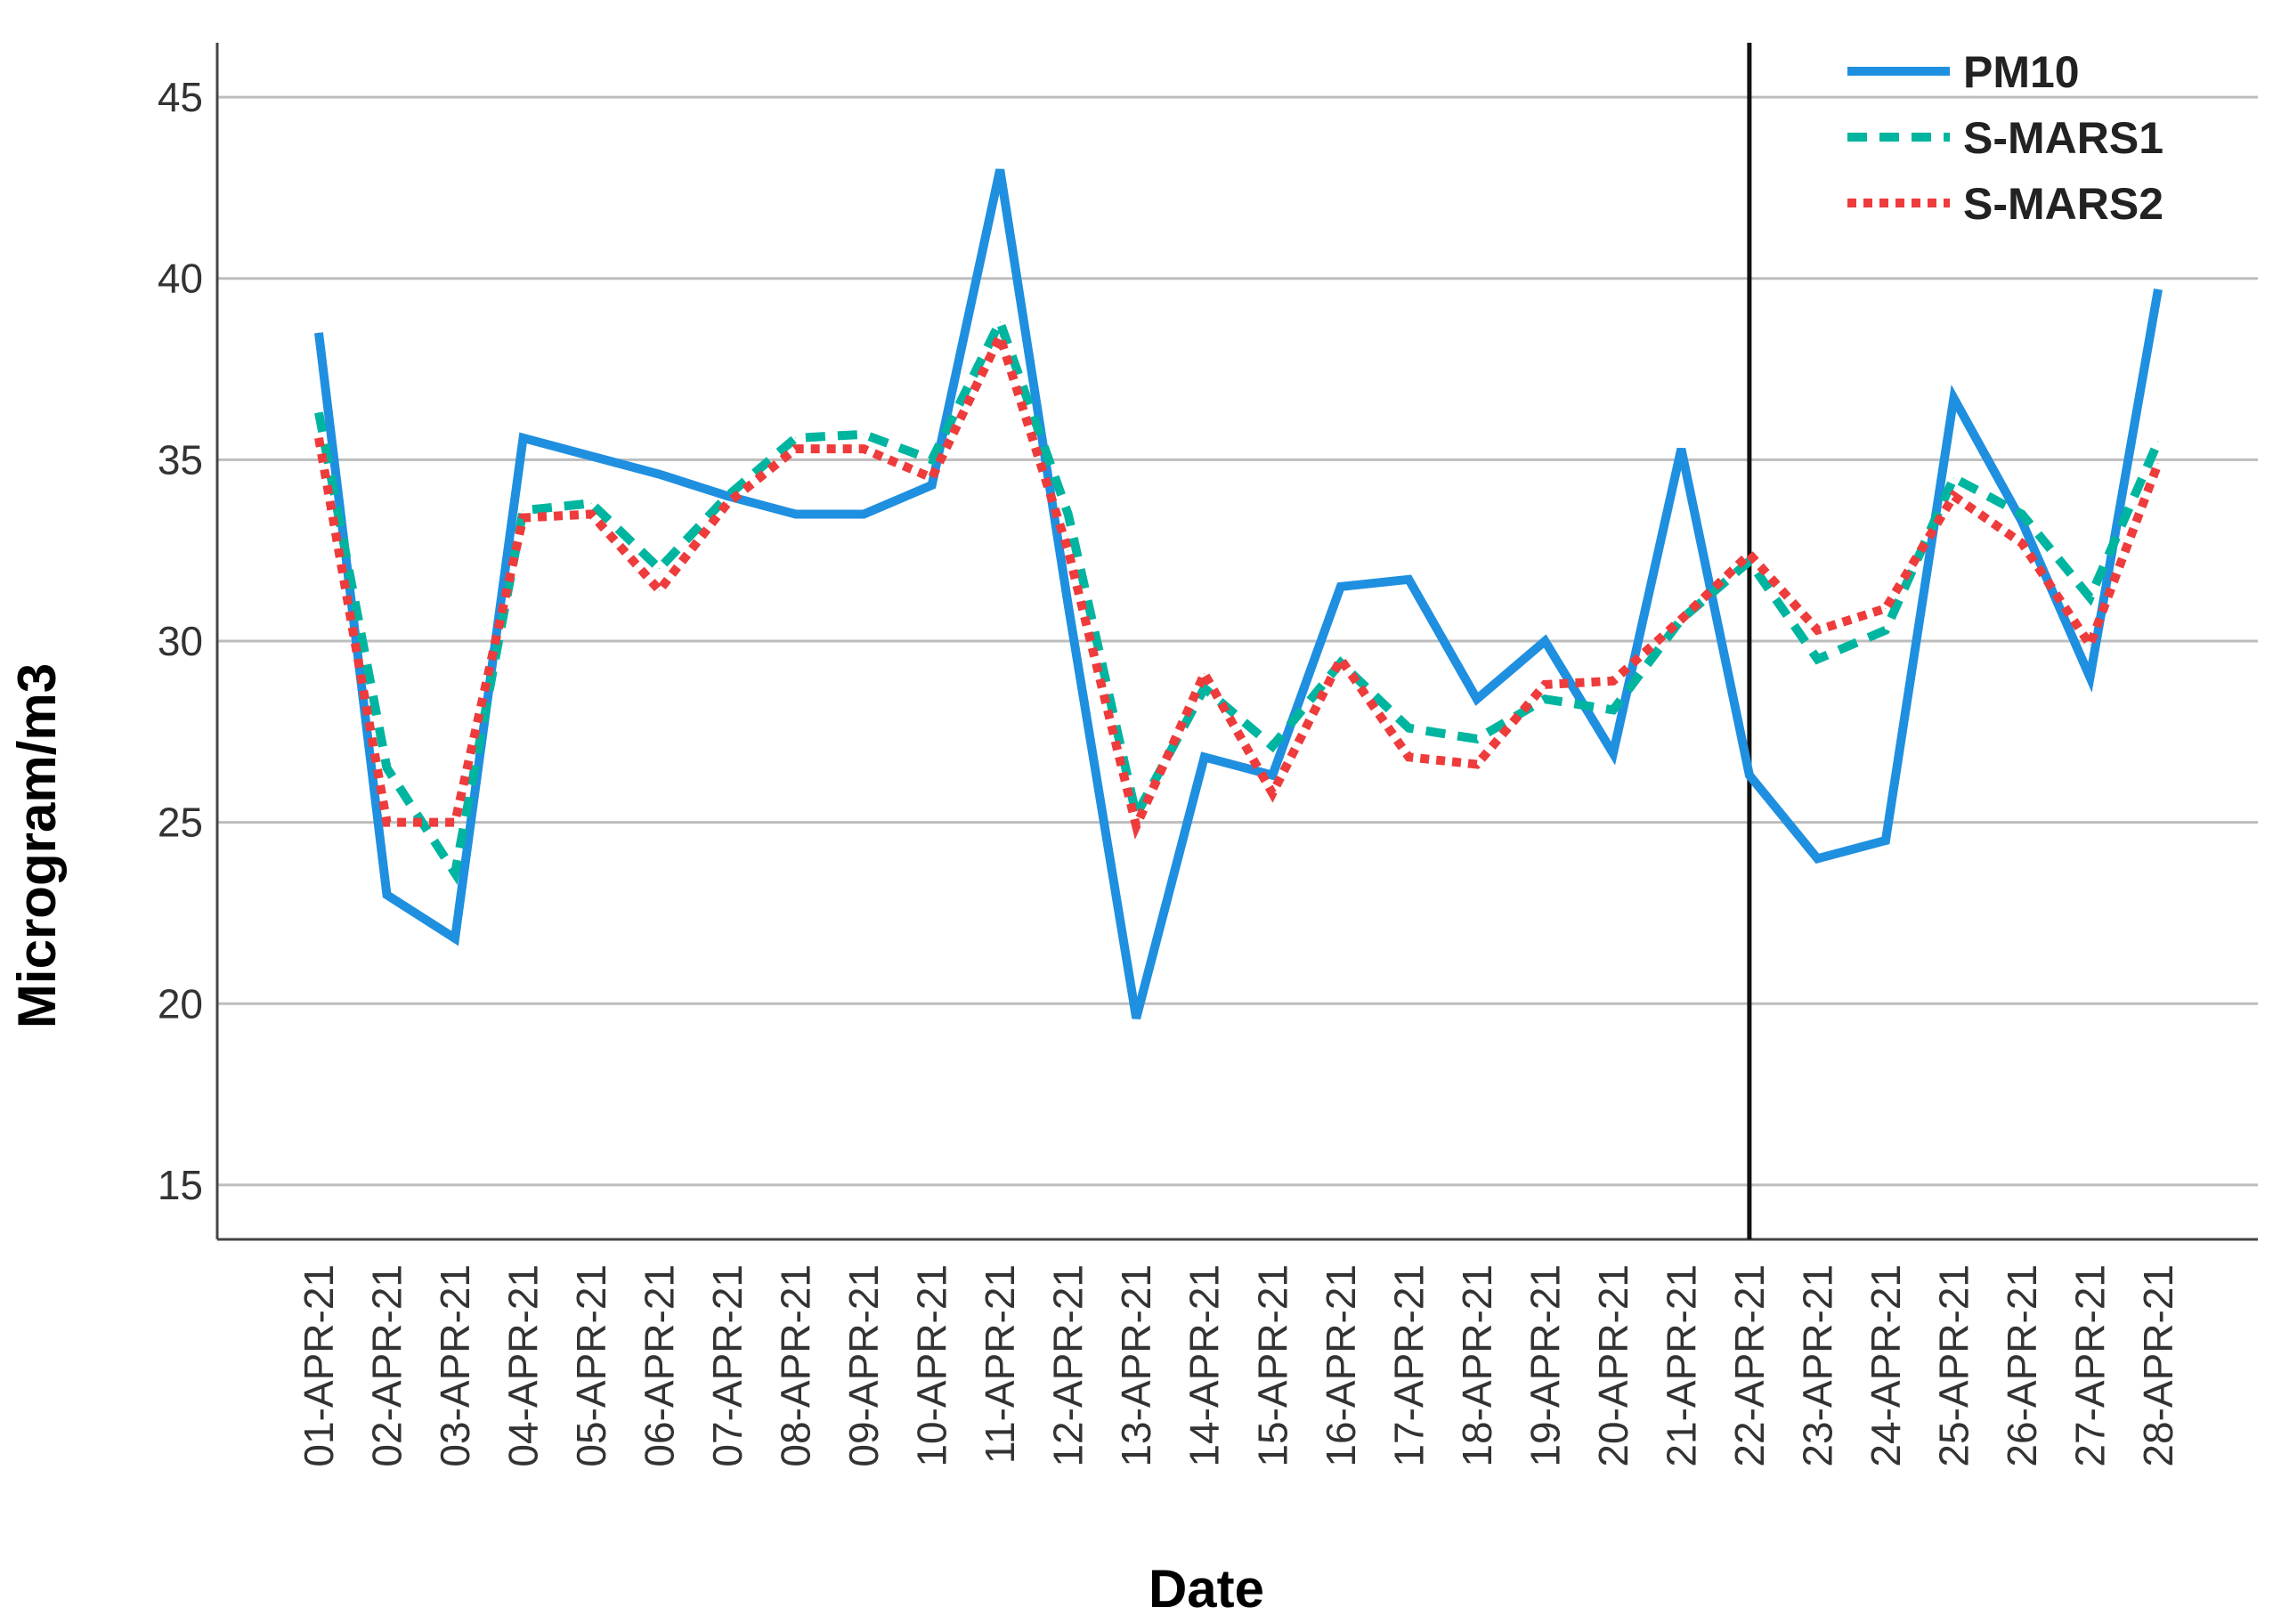 Image resolution: width=2281 pixels, height=1624 pixels. What do you see at coordinates (1068, 1365) in the screenshot?
I see `x-tick-label: 12-APR-21` at bounding box center [1068, 1365].